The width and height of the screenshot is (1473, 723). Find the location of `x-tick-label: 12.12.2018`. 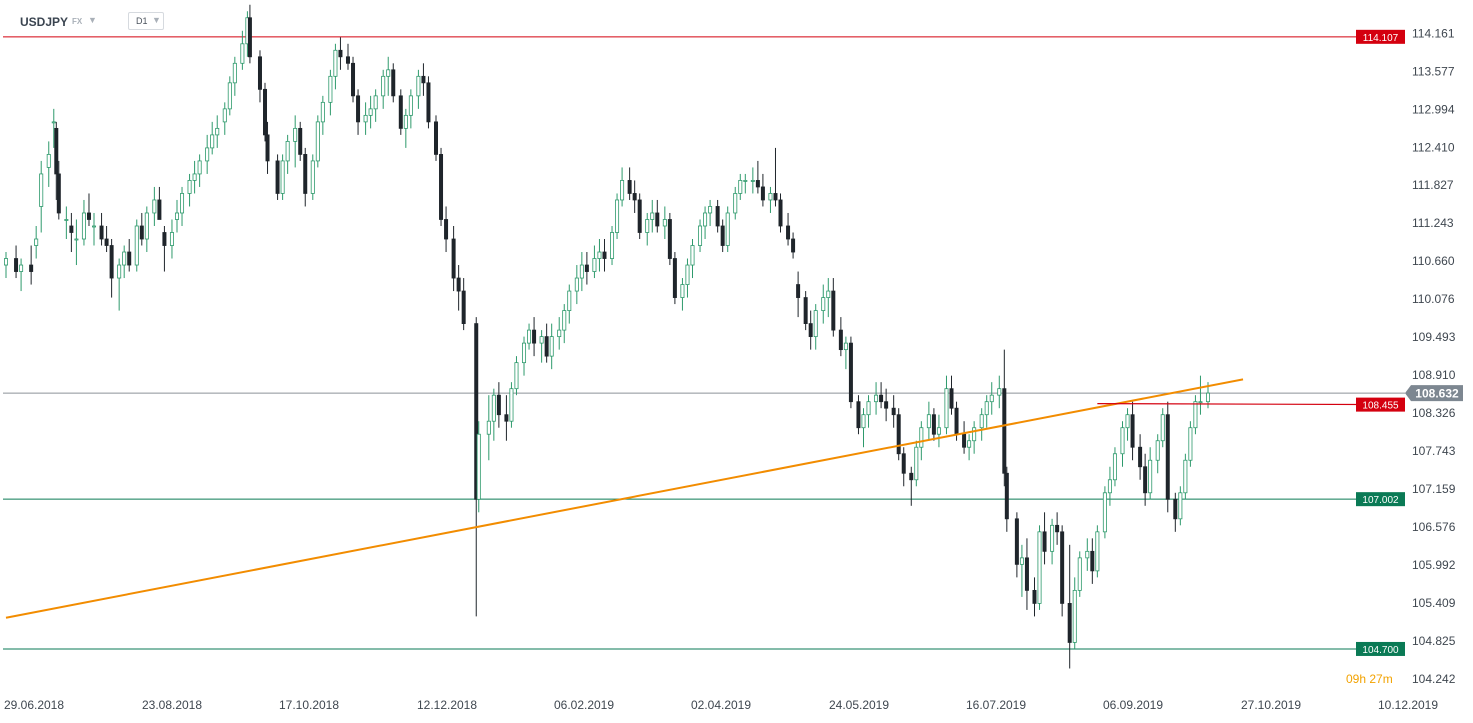

x-tick-label: 12.12.2018 is located at coordinates (447, 705).